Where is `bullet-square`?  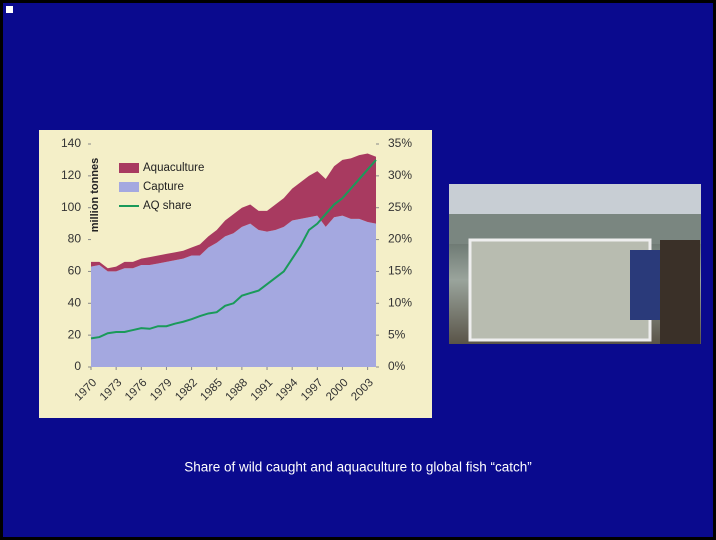
bullet-square is located at coordinates (9, 9).